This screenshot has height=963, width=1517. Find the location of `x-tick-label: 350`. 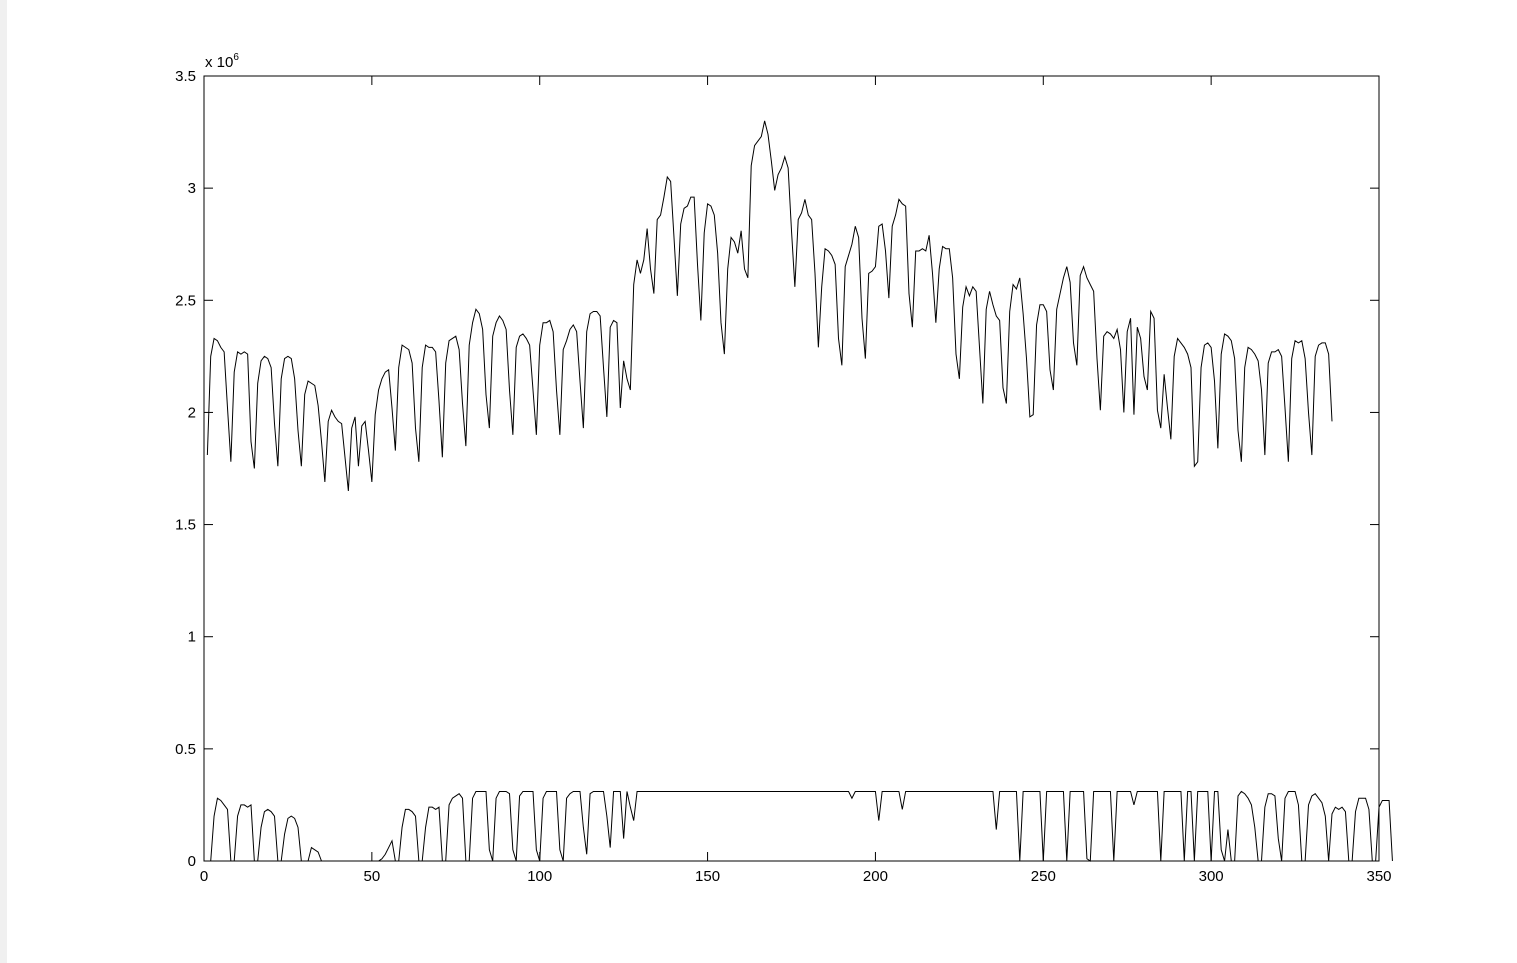

x-tick-label: 350 is located at coordinates (1378, 876).